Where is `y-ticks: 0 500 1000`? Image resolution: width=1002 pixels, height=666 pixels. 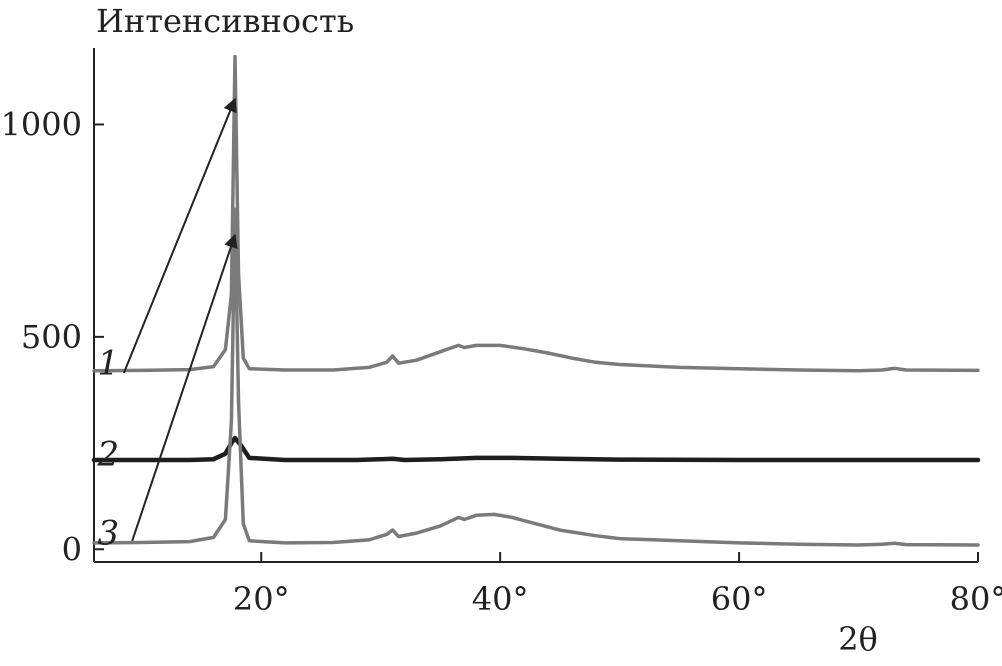 y-ticks: 0 500 1000 is located at coordinates (52, 336).